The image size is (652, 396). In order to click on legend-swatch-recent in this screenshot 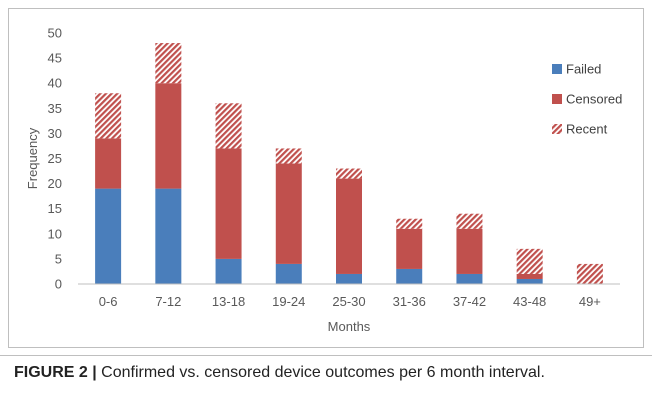, I will do `click(557, 129)`.